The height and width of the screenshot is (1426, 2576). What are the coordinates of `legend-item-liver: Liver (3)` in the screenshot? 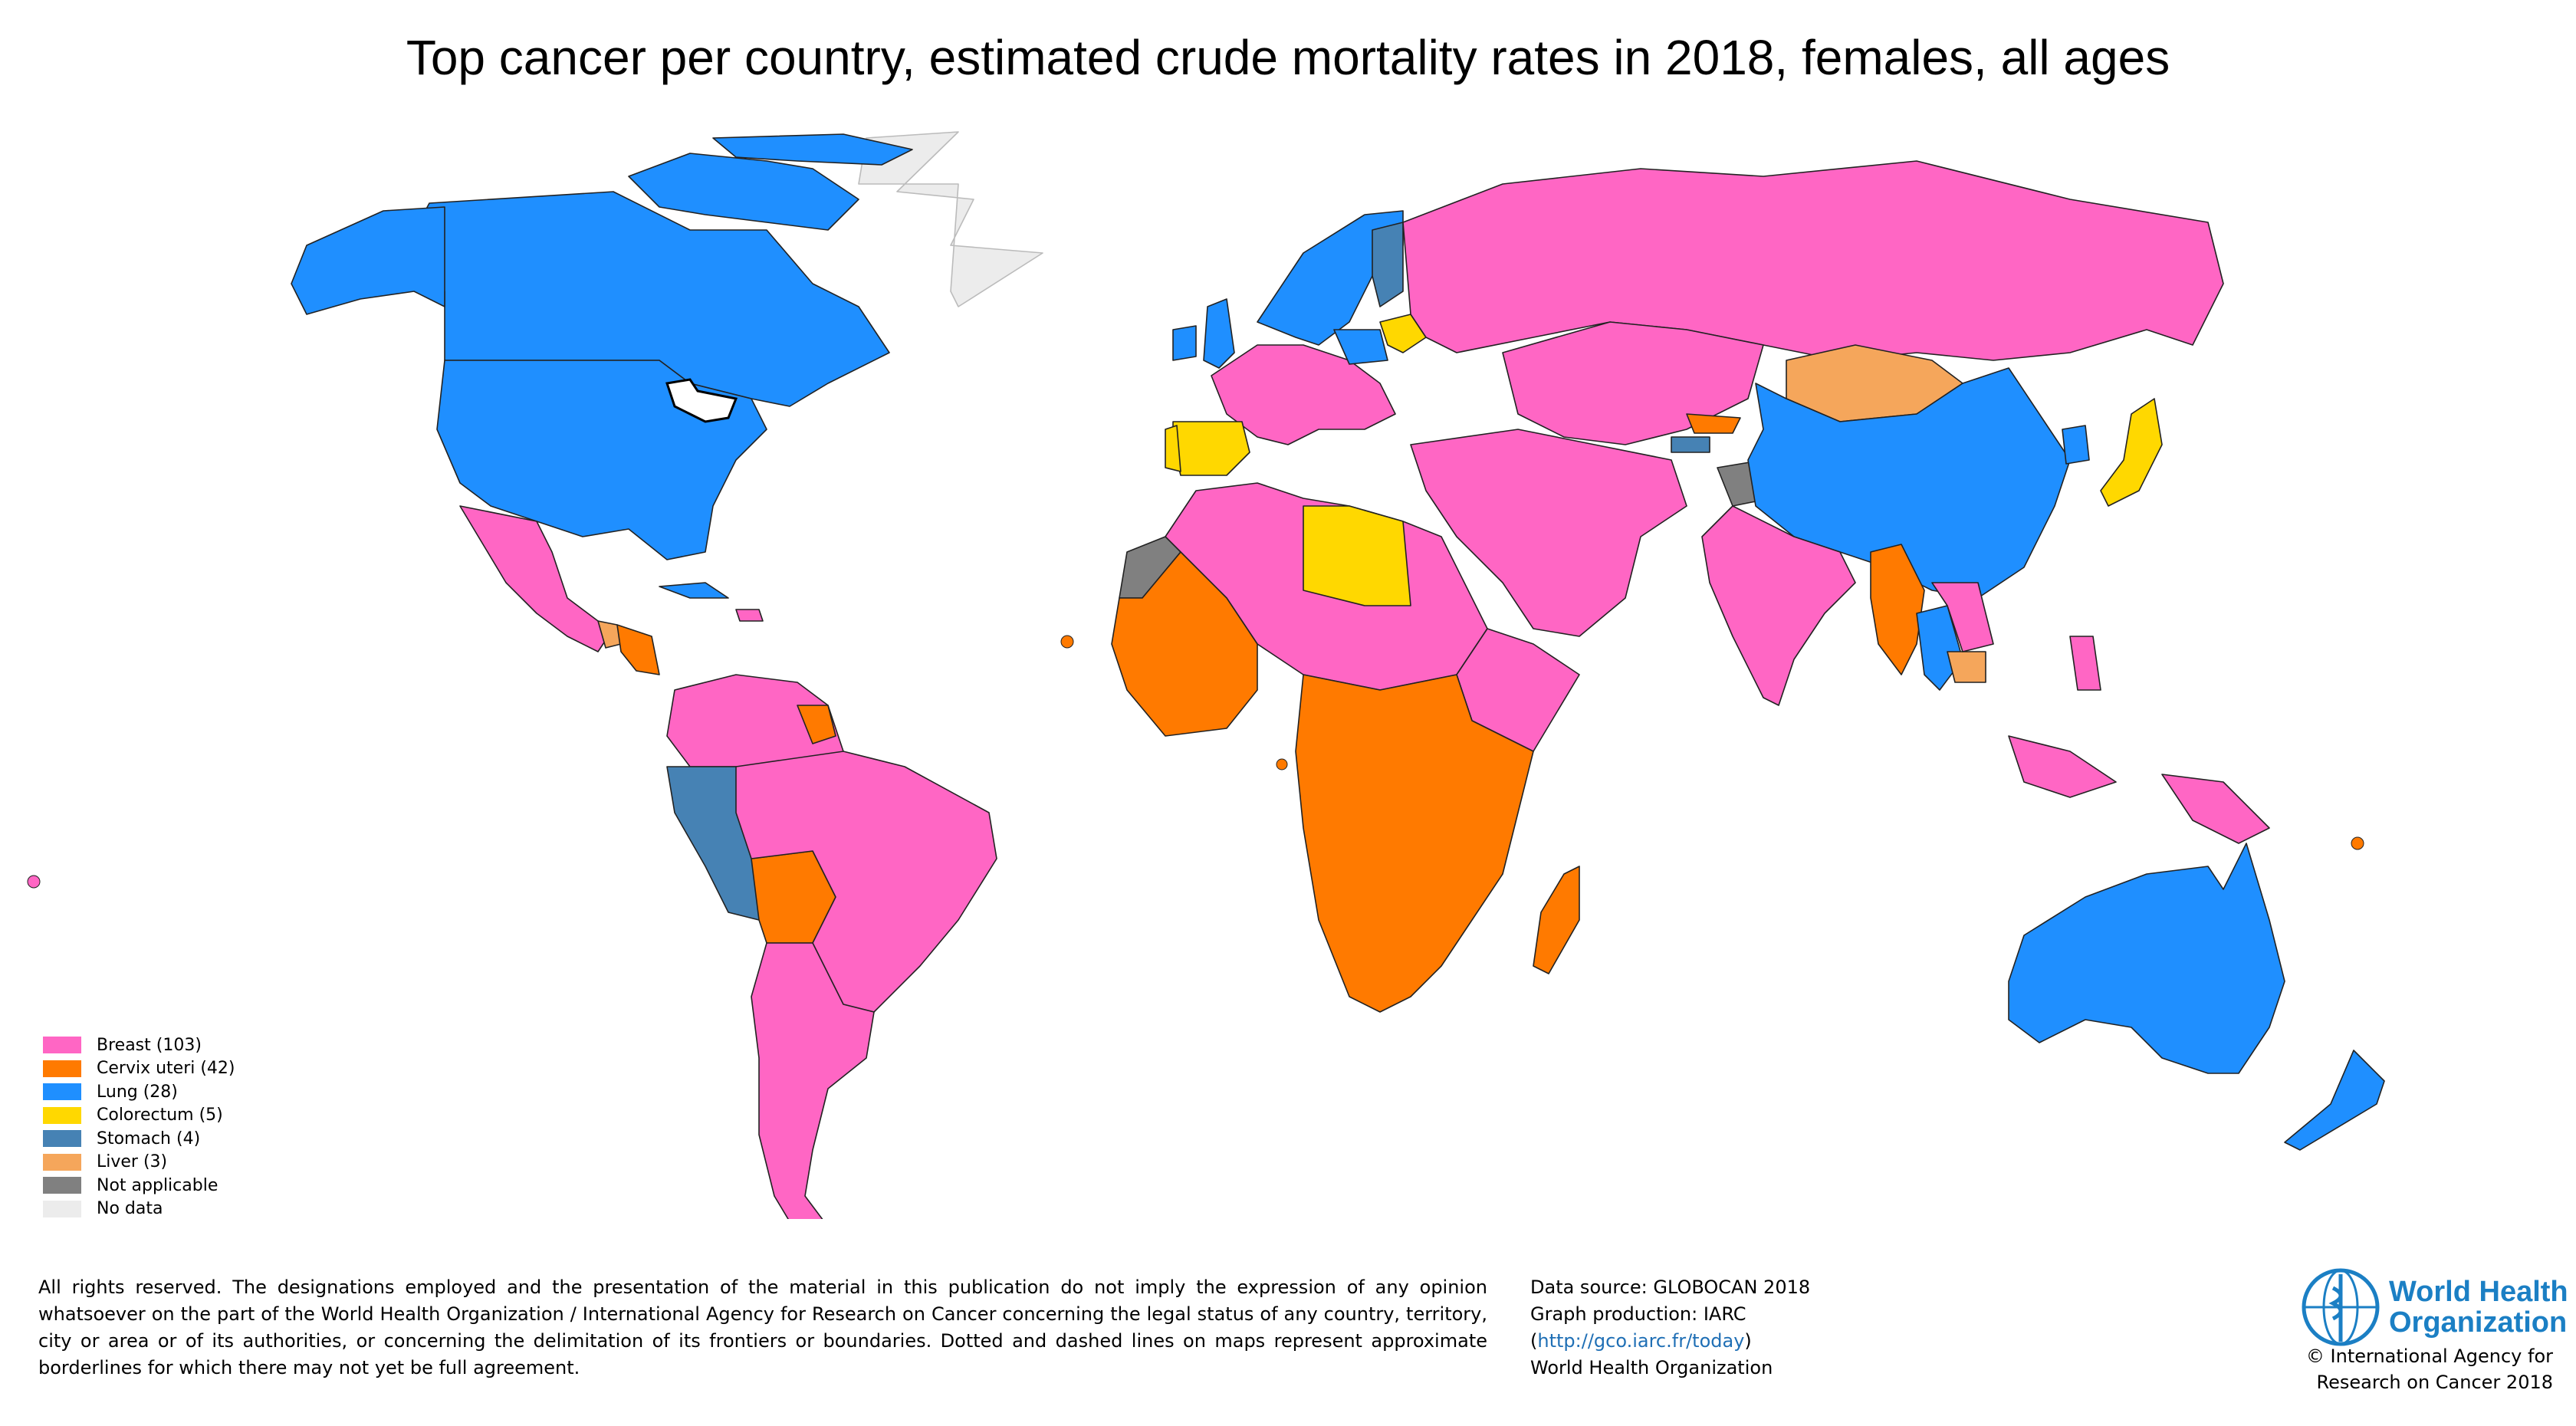 It's located at (139, 1163).